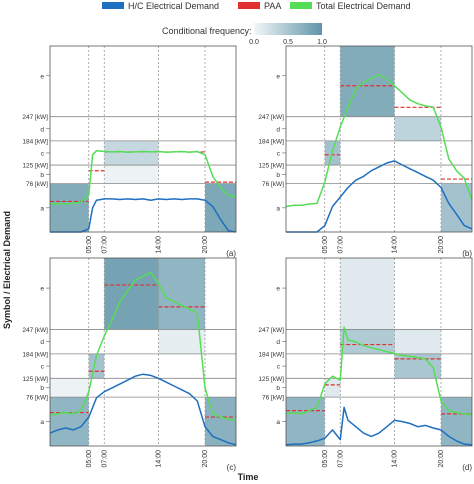  Describe the element at coordinates (363, 6) in the screenshot. I see `legend-label-total: Total Electrical Demand` at that location.